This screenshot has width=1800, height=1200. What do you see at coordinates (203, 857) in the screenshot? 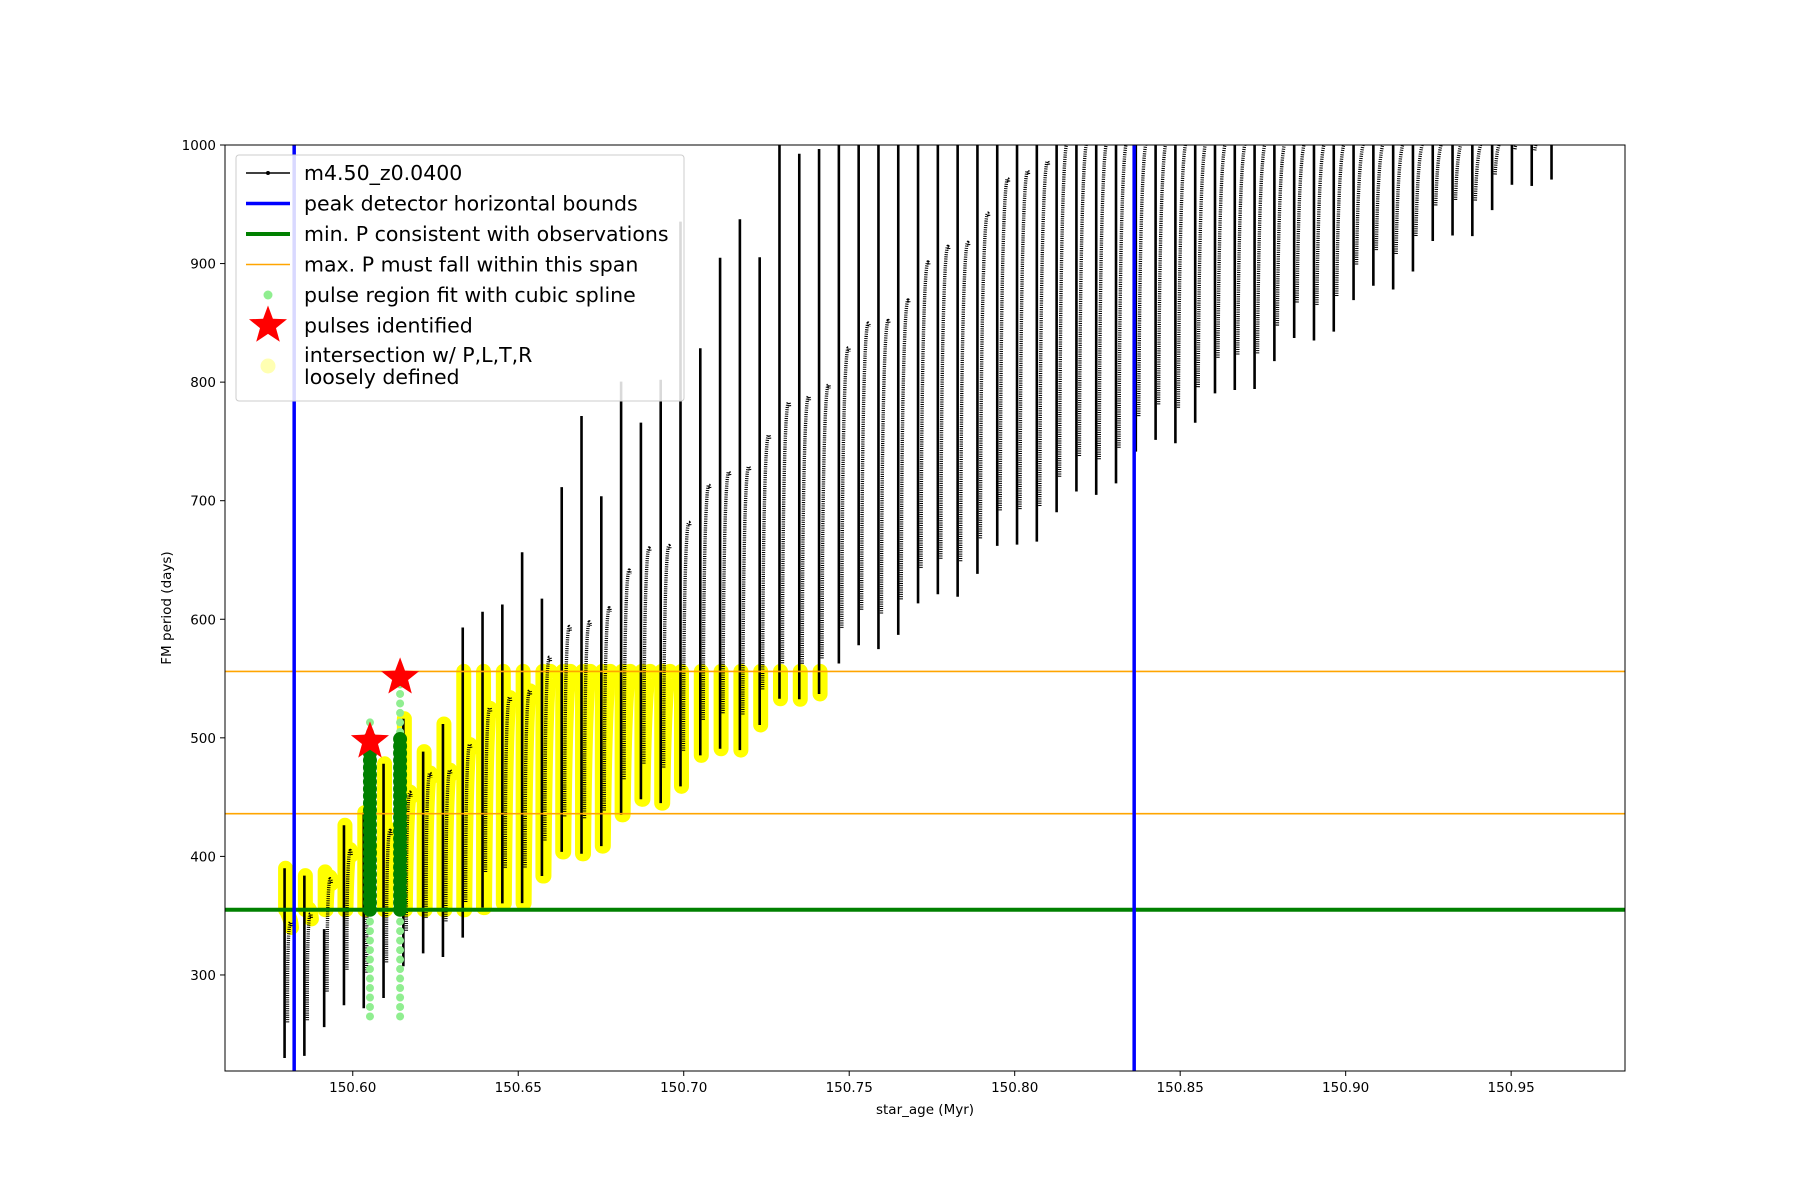
I see `y-tick-label: 400` at bounding box center [203, 857].